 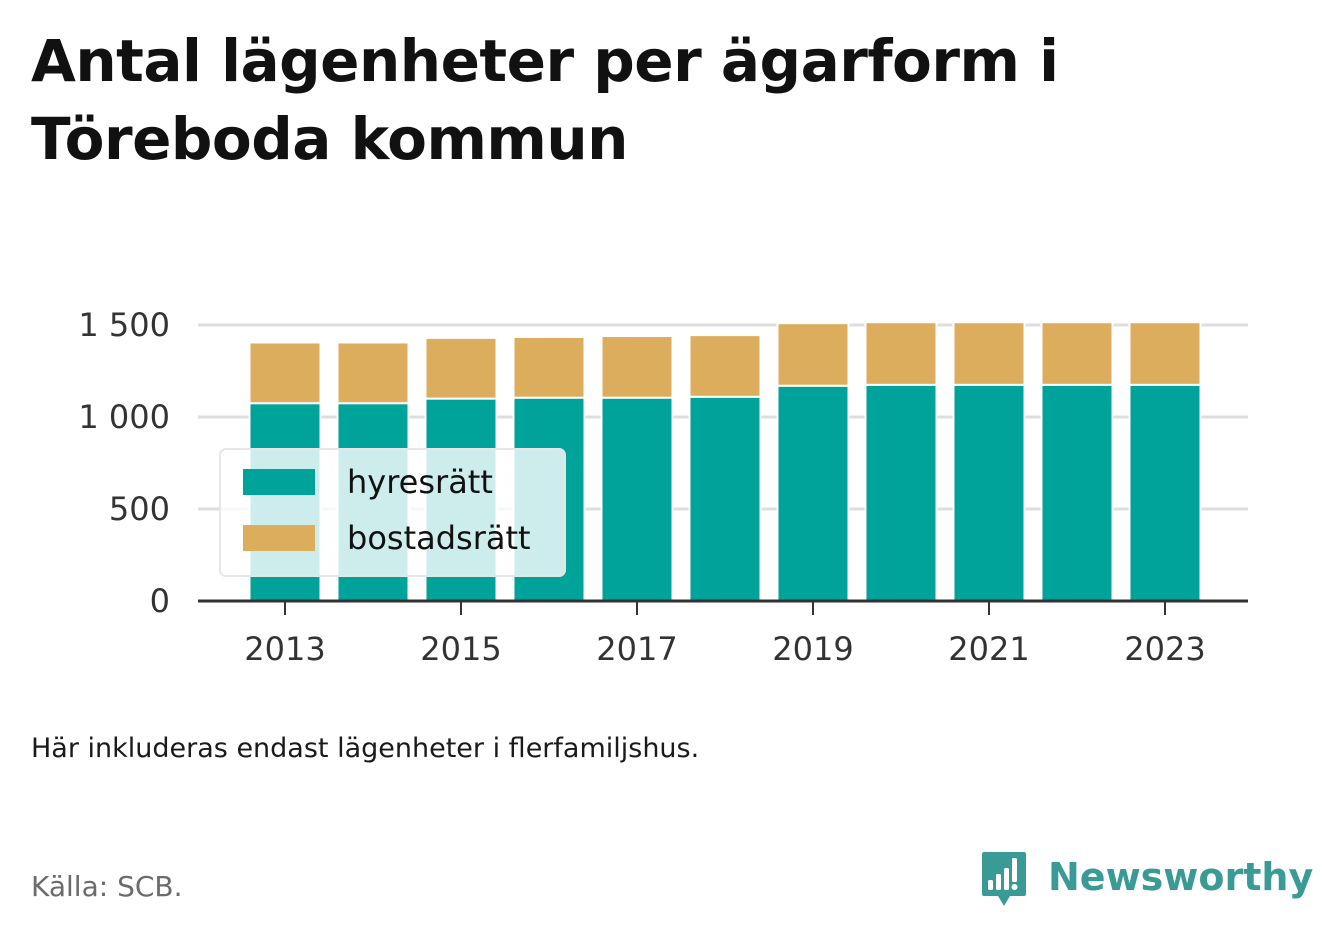 What do you see at coordinates (284, 649) in the screenshot?
I see `x-tick-label: 2013` at bounding box center [284, 649].